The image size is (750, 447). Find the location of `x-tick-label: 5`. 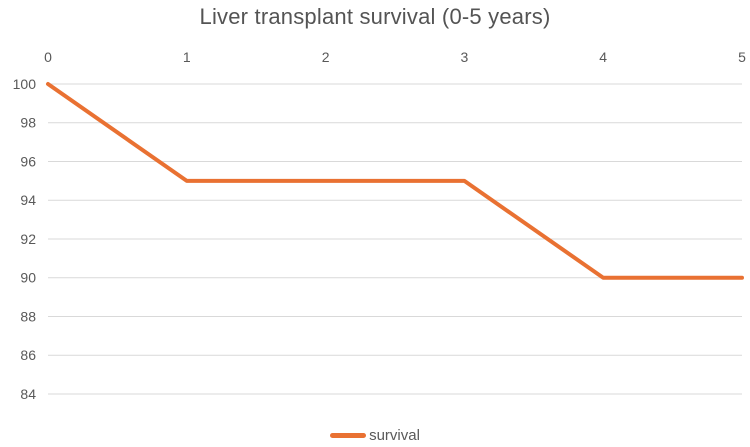

x-tick-label: 5 is located at coordinates (742, 57).